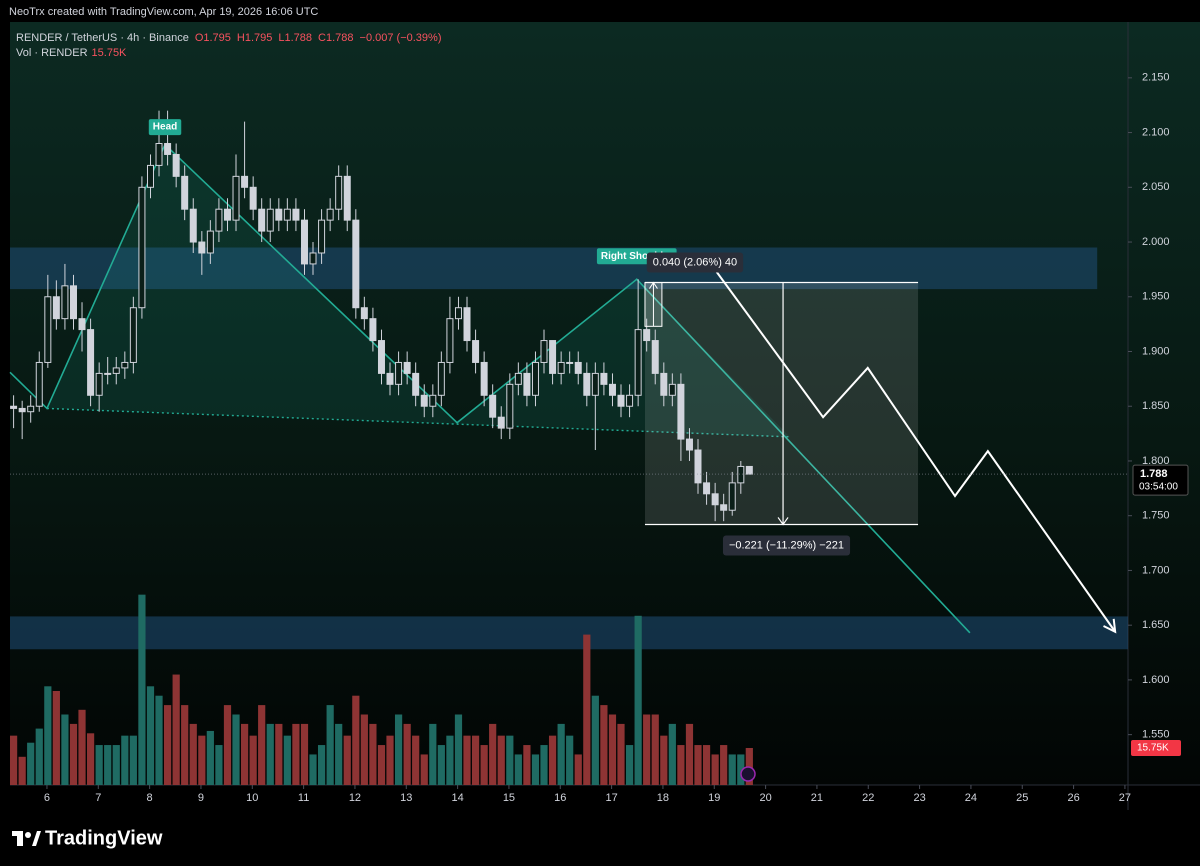 This screenshot has height=866, width=1200. I want to click on measure-label: −0.221 (−11.29%) −221, so click(786, 545).